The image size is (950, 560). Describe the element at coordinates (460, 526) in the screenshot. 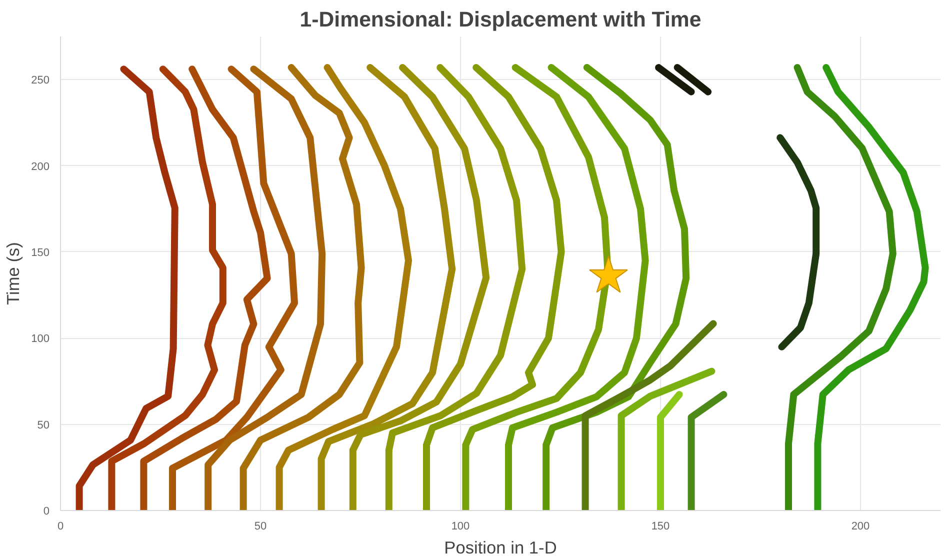

I see `x-tick-label: 100` at that location.